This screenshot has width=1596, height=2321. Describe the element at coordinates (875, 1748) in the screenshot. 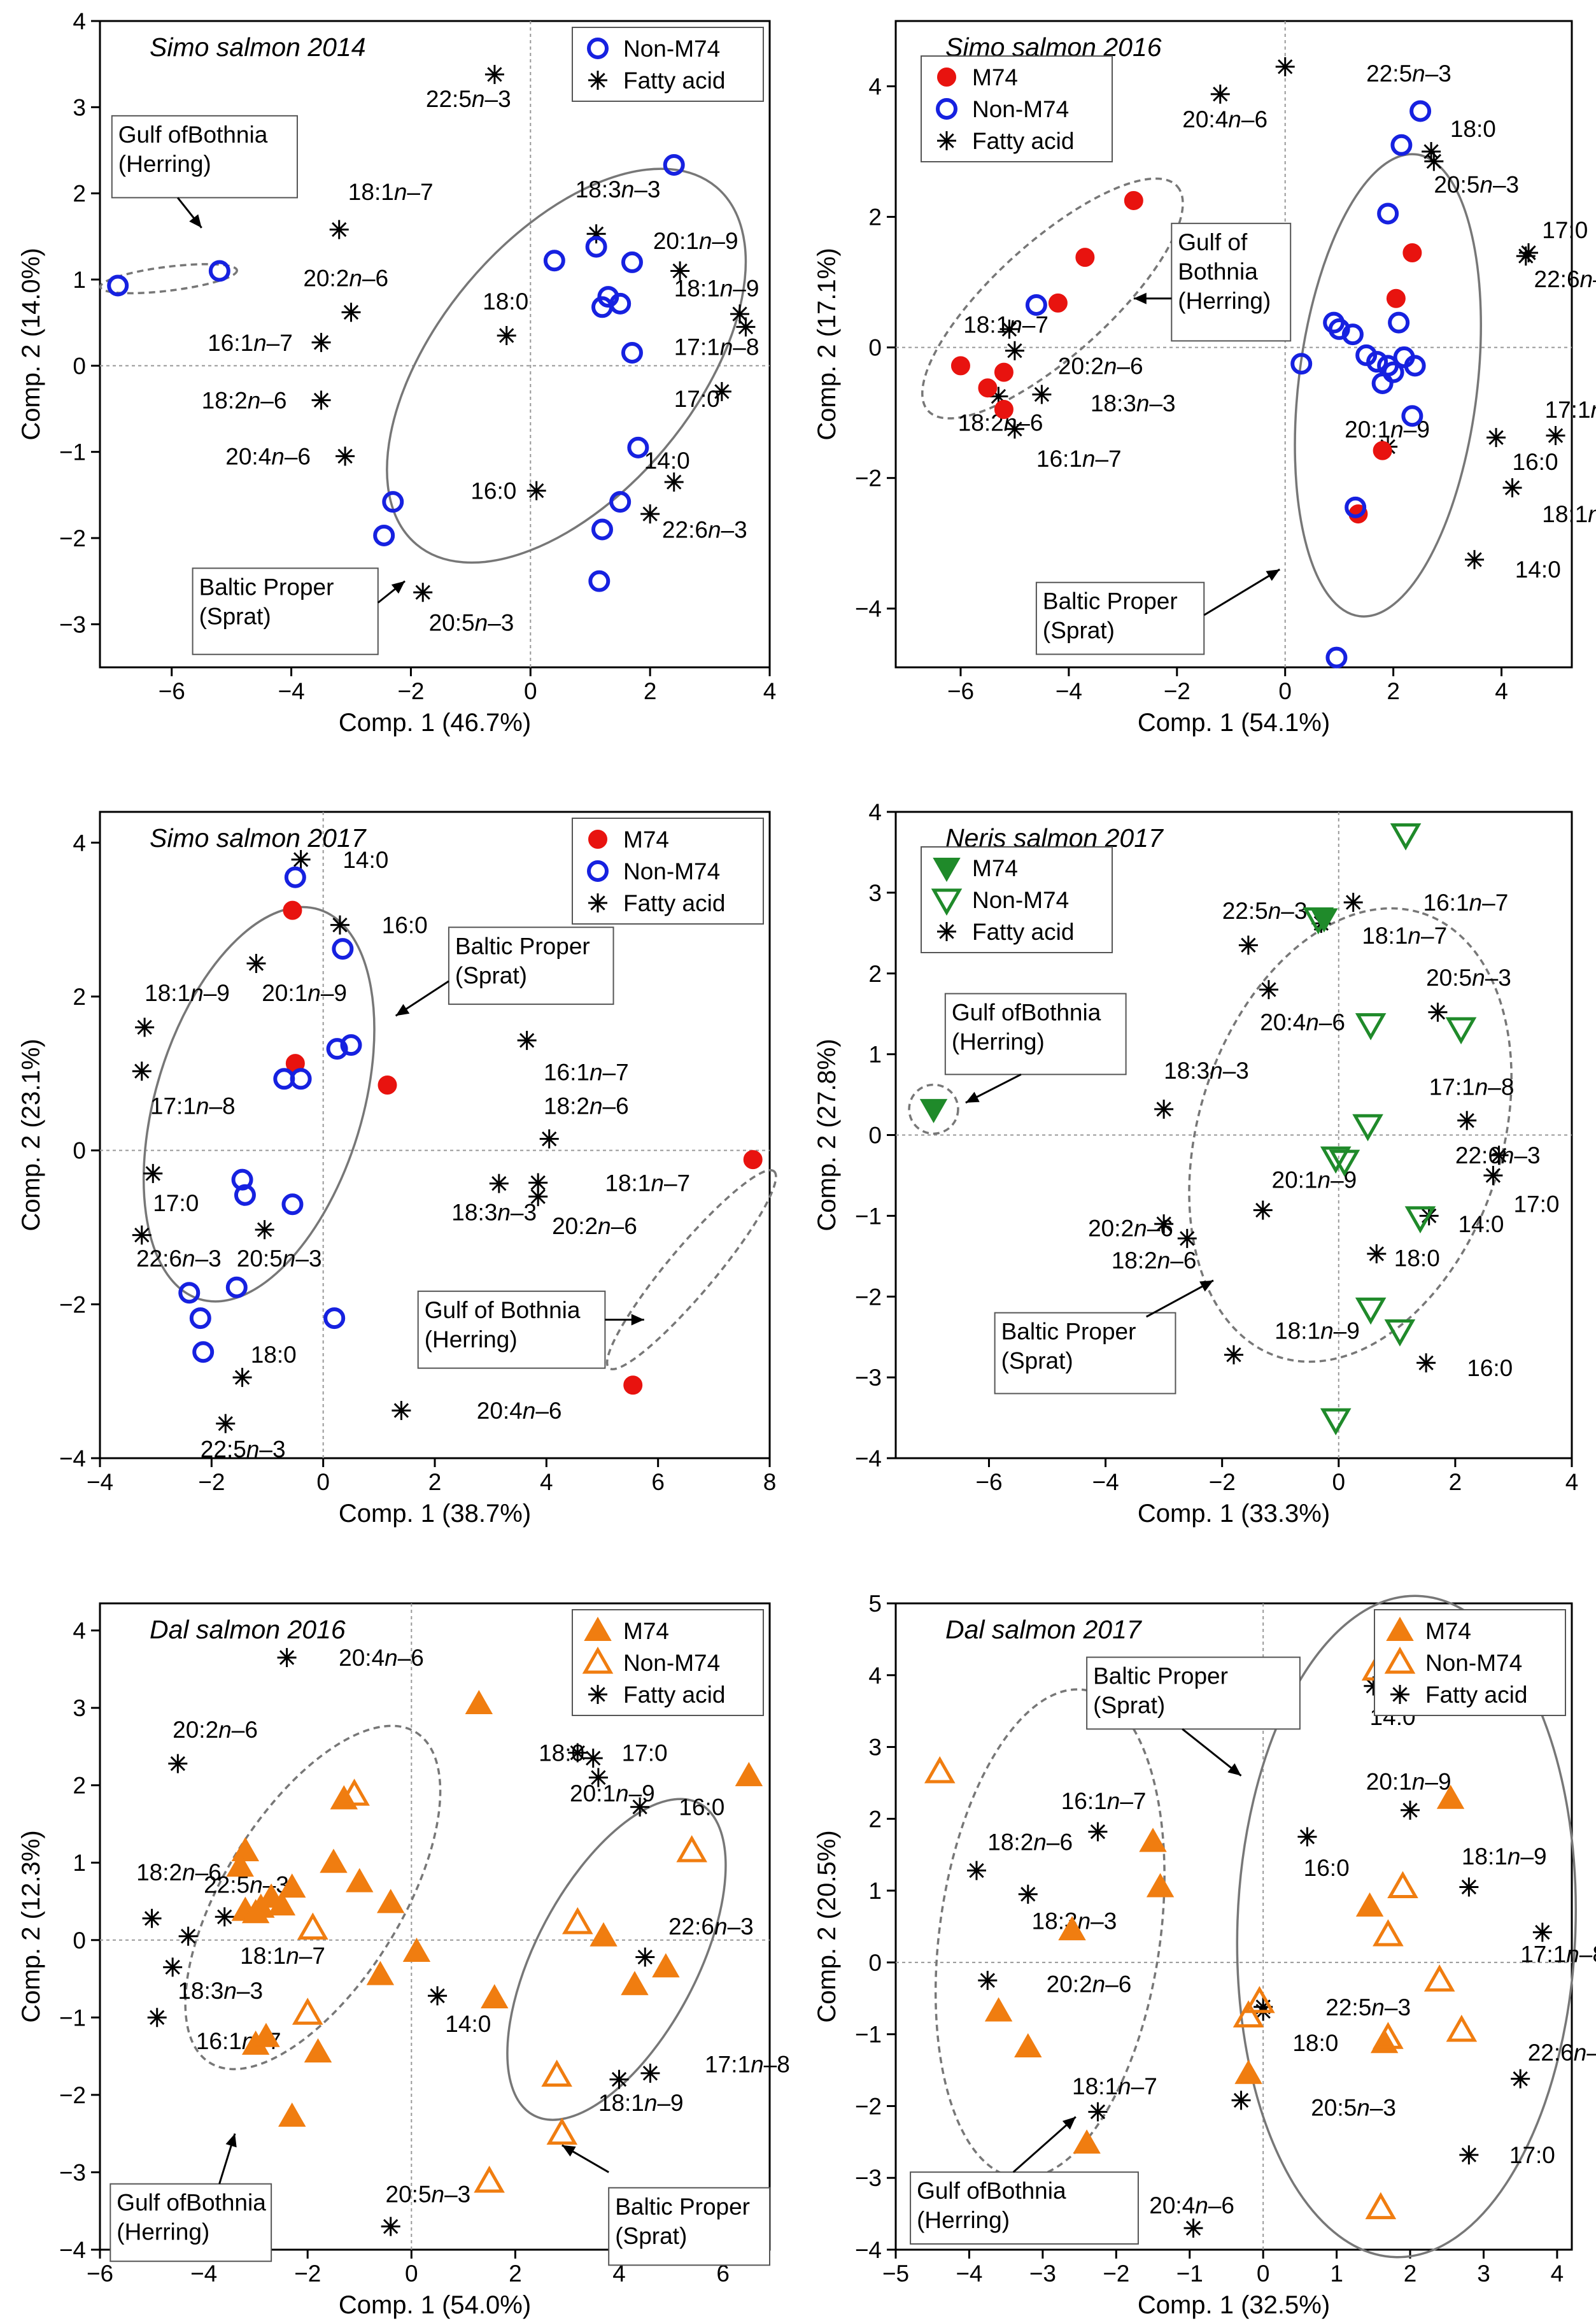

I see `y-tick-label: 3` at that location.